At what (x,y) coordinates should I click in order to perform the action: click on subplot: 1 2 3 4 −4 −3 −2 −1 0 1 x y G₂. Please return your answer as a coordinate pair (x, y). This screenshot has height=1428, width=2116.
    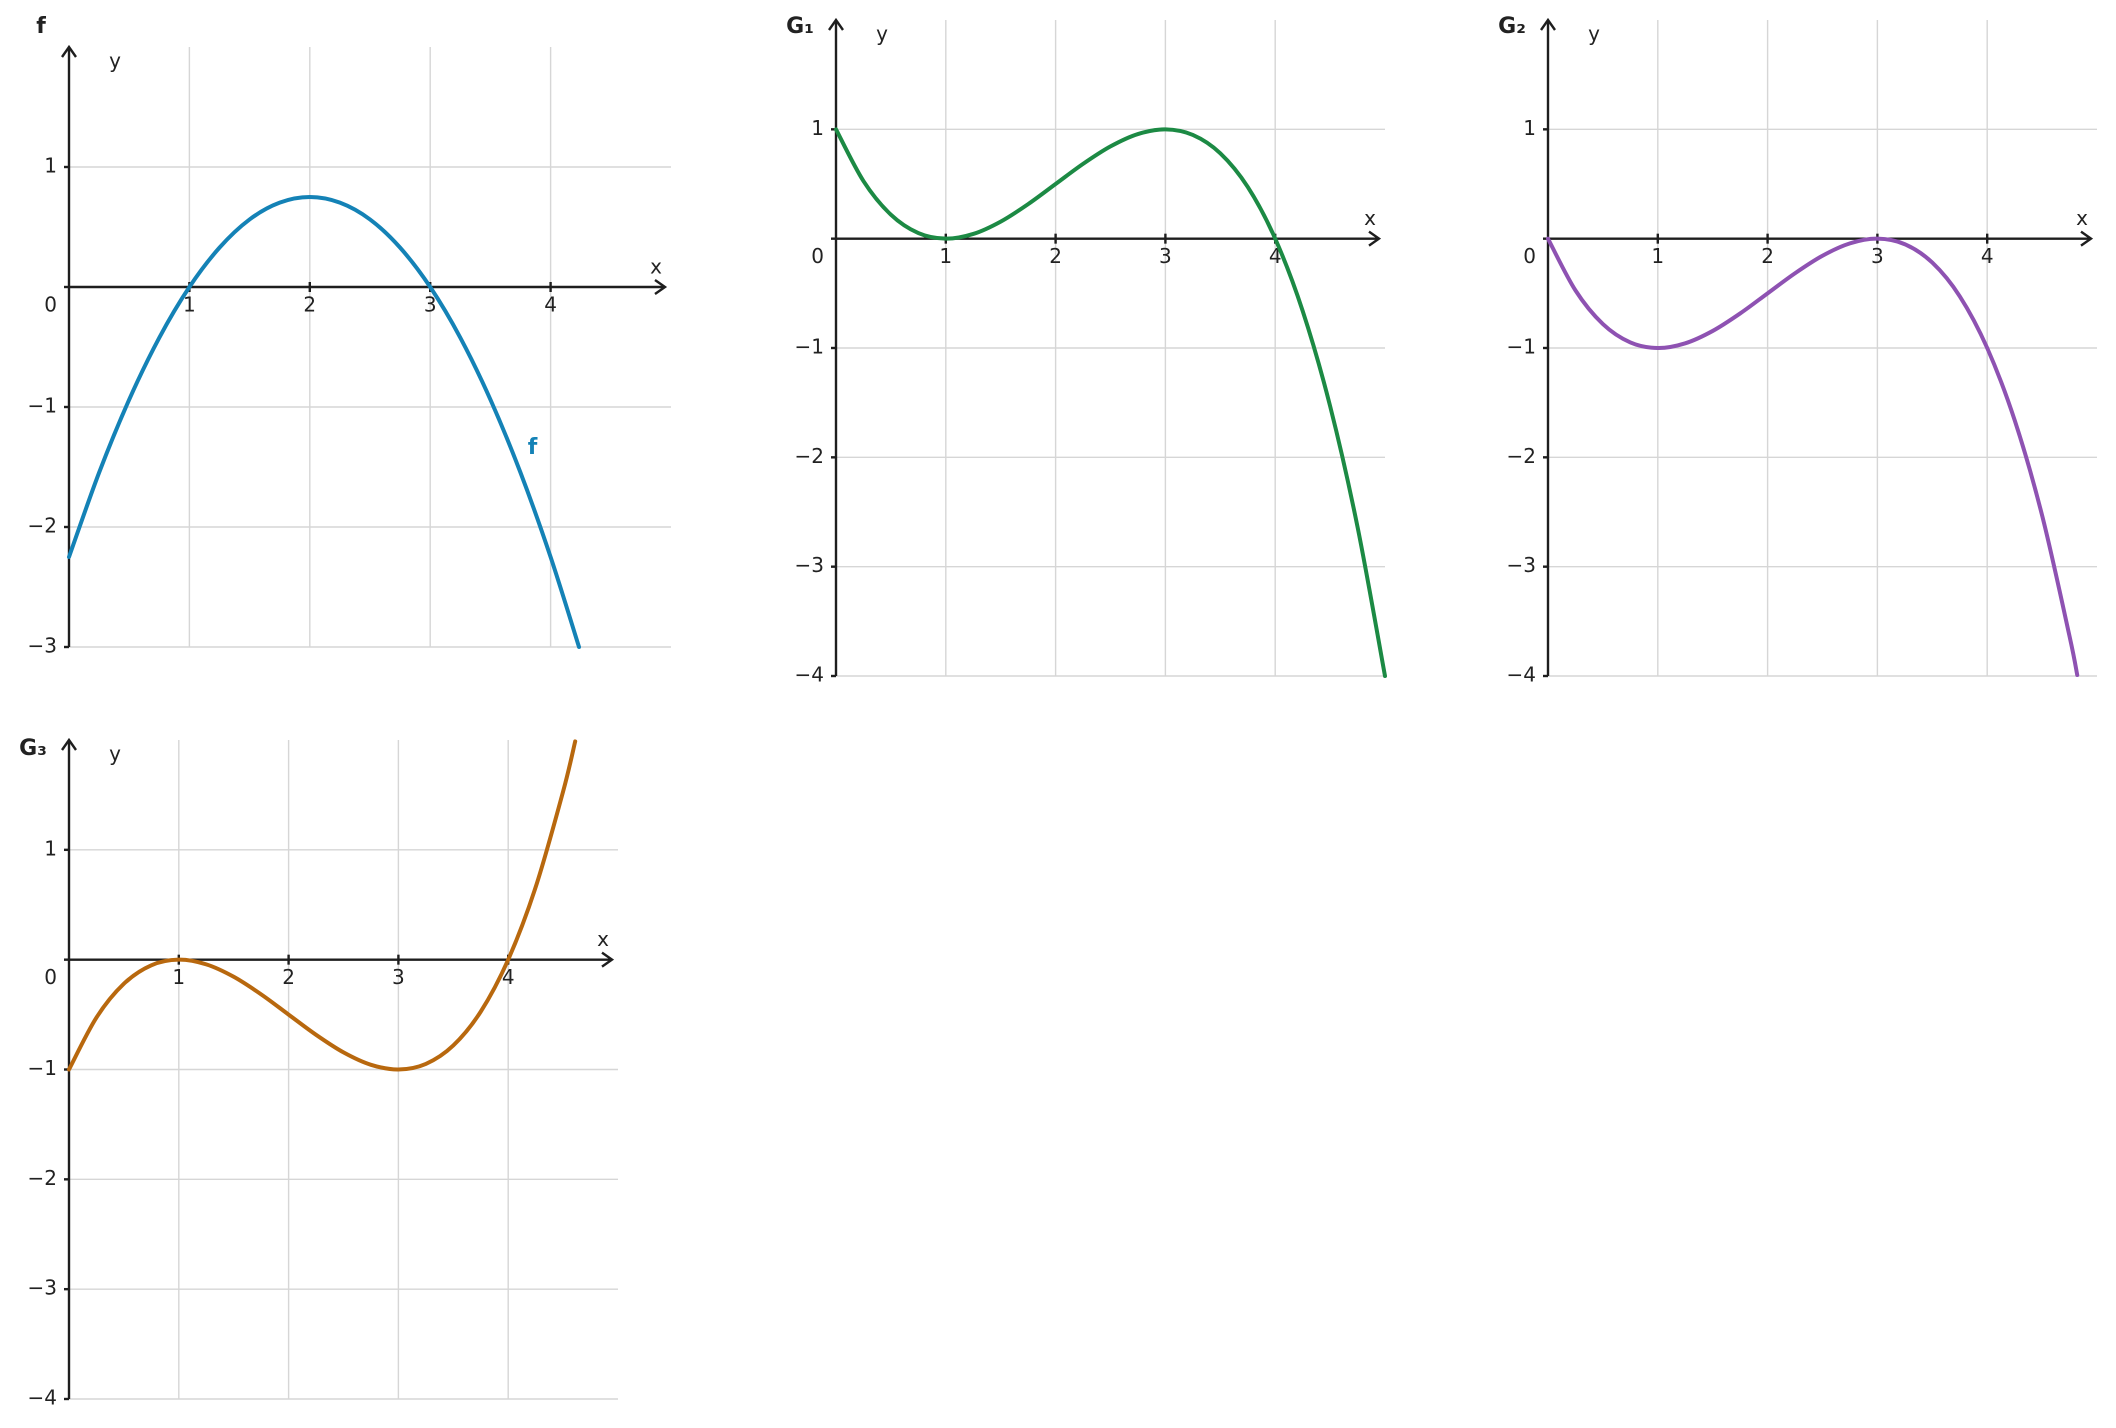
    Looking at the image, I should click on (1797, 350).